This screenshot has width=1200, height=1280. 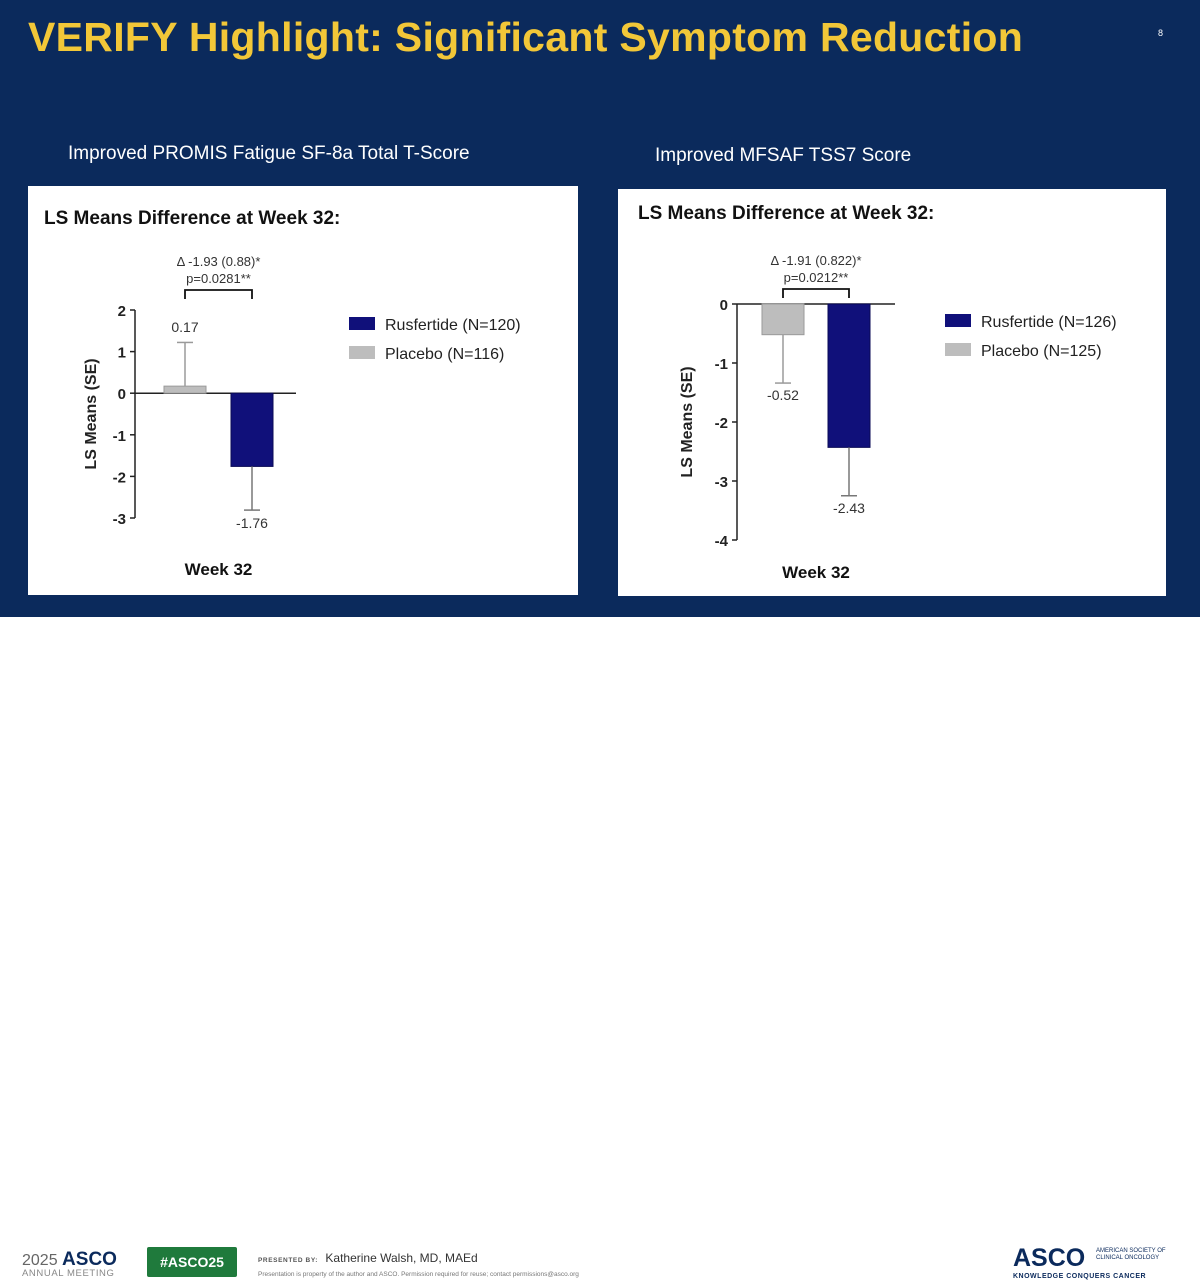 What do you see at coordinates (68, 1273) in the screenshot?
I see `meeting-subtitle: ANNUAL MEETING` at bounding box center [68, 1273].